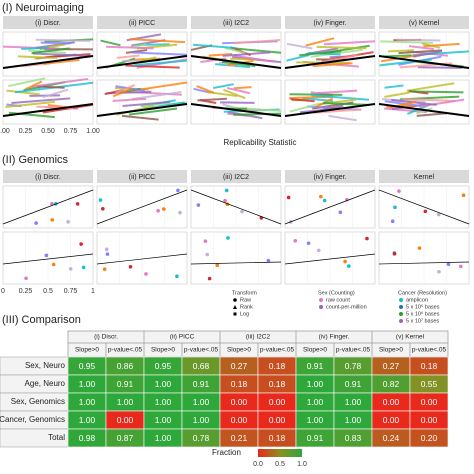 This screenshot has height=474, width=474. Describe the element at coordinates (246, 307) in the screenshot. I see `legend-item: Rank` at that location.